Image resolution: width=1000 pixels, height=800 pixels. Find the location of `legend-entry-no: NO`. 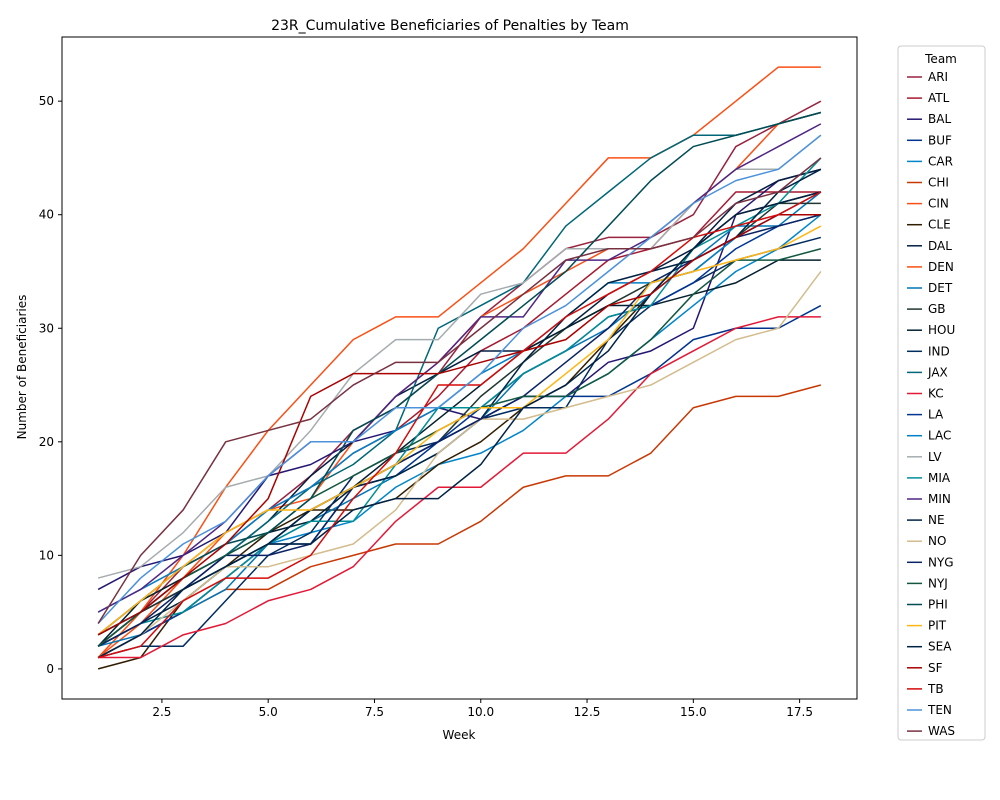

legend-entry-no: NO is located at coordinates (926, 541).